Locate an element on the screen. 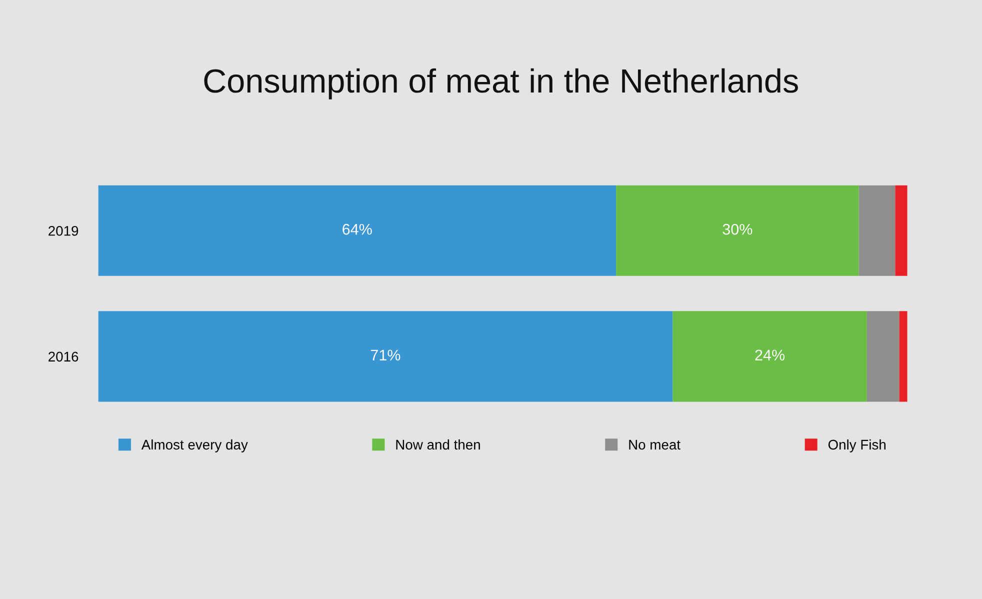 This screenshot has height=599, width=982. data-label: 24% is located at coordinates (770, 355).